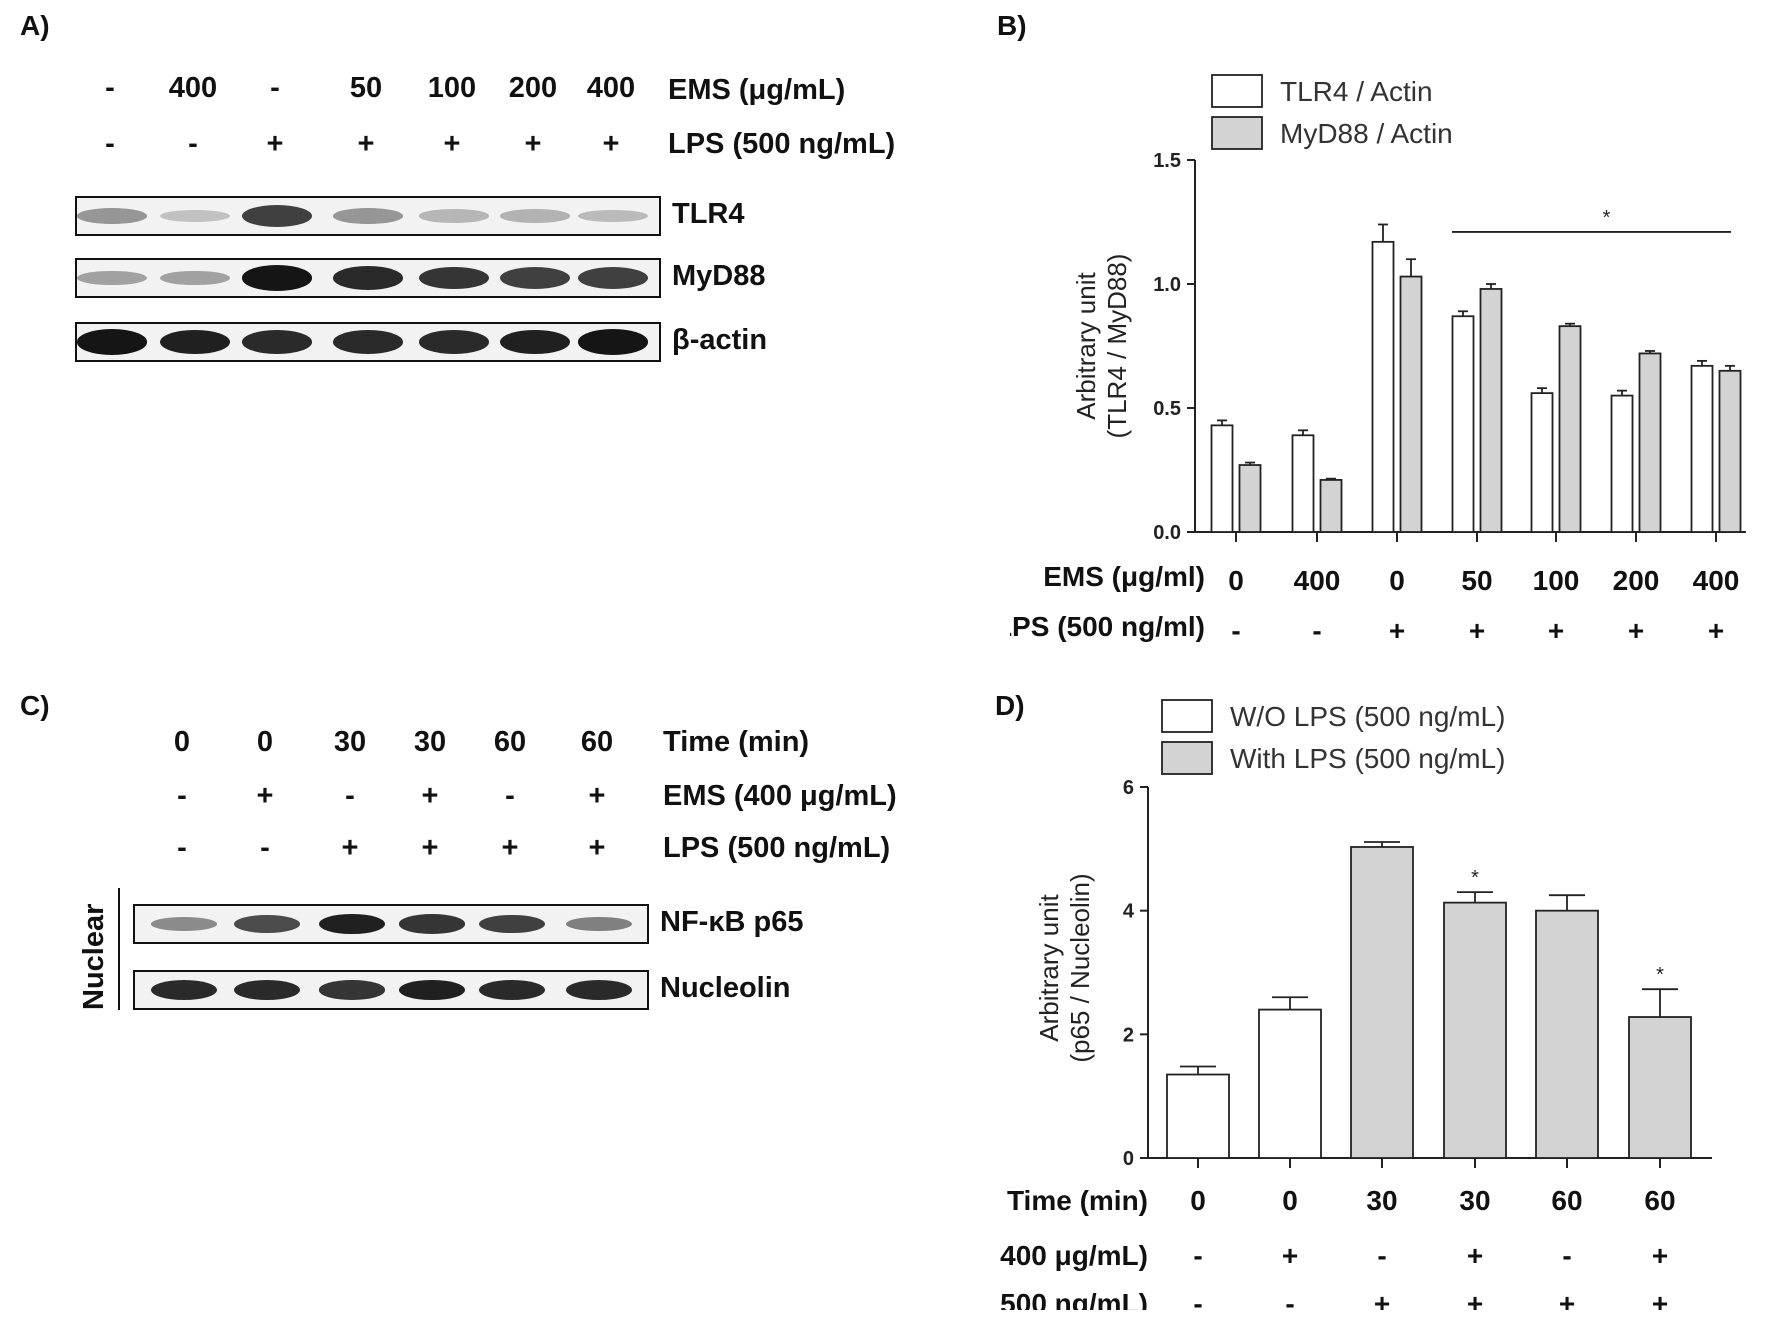 This screenshot has width=1777, height=1318. I want to click on ems-row-label: EMS (μg/mL), so click(757, 90).